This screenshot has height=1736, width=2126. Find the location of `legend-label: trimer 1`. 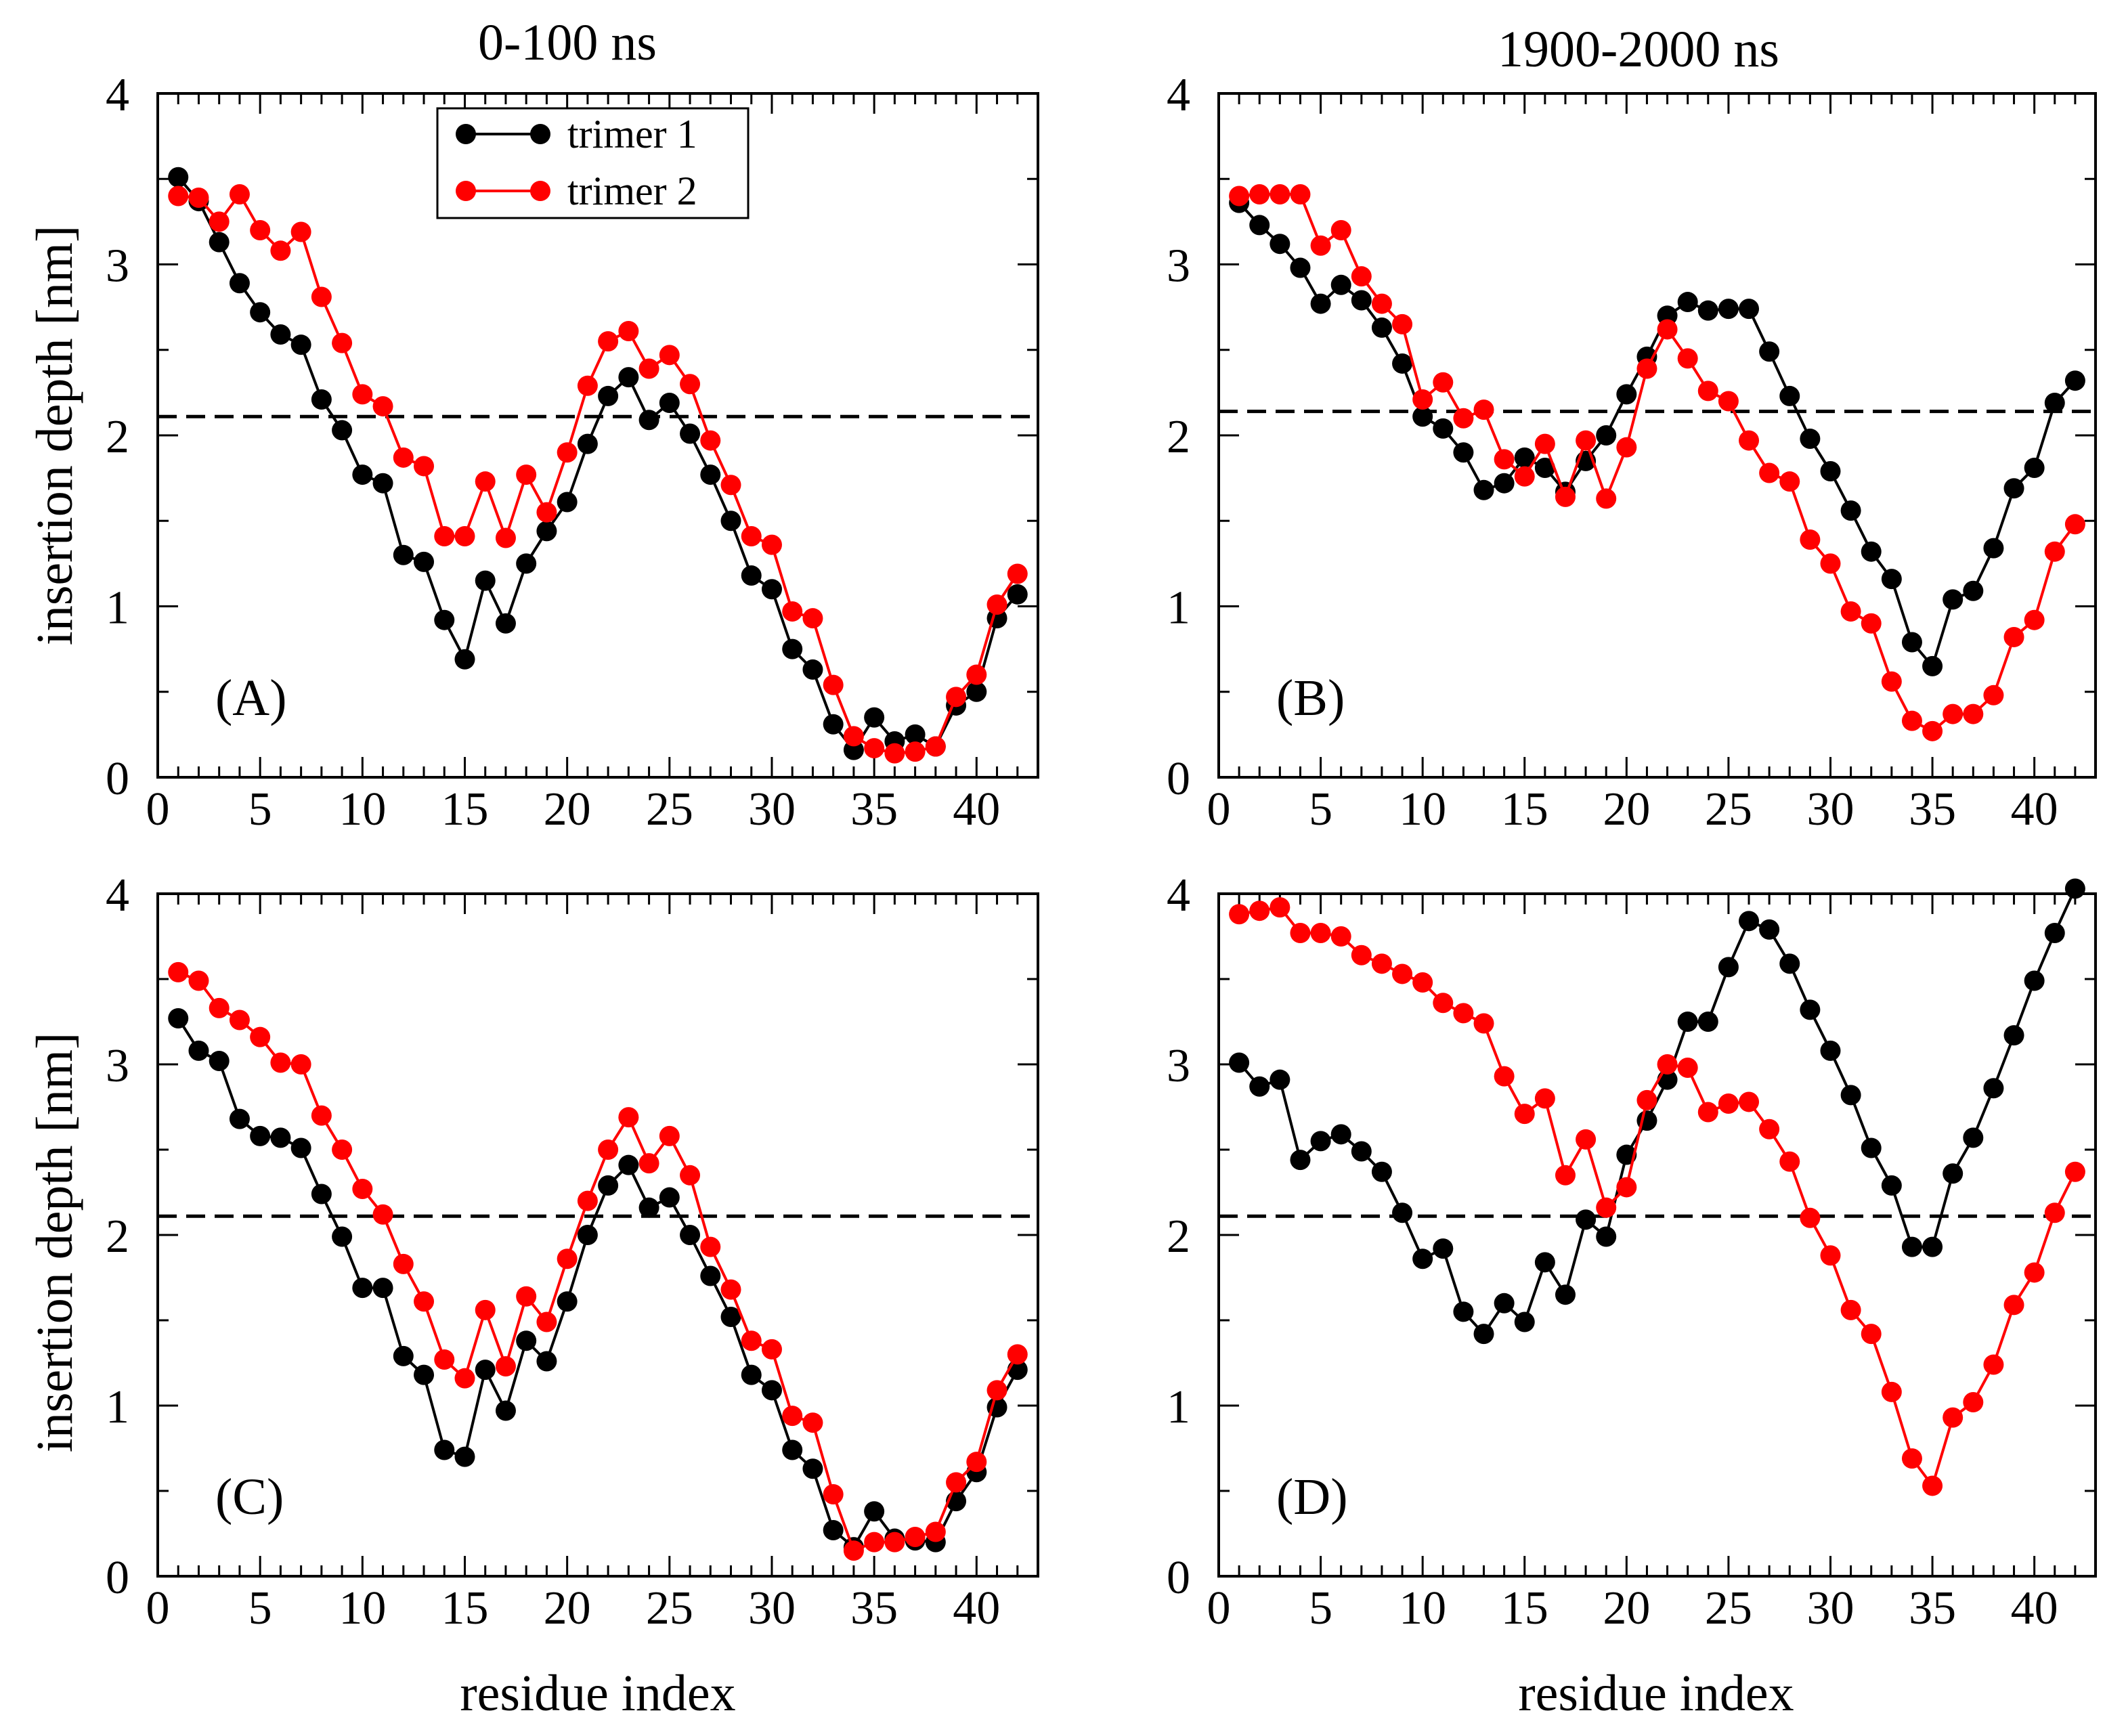

legend-label: trimer 1 is located at coordinates (632, 134).